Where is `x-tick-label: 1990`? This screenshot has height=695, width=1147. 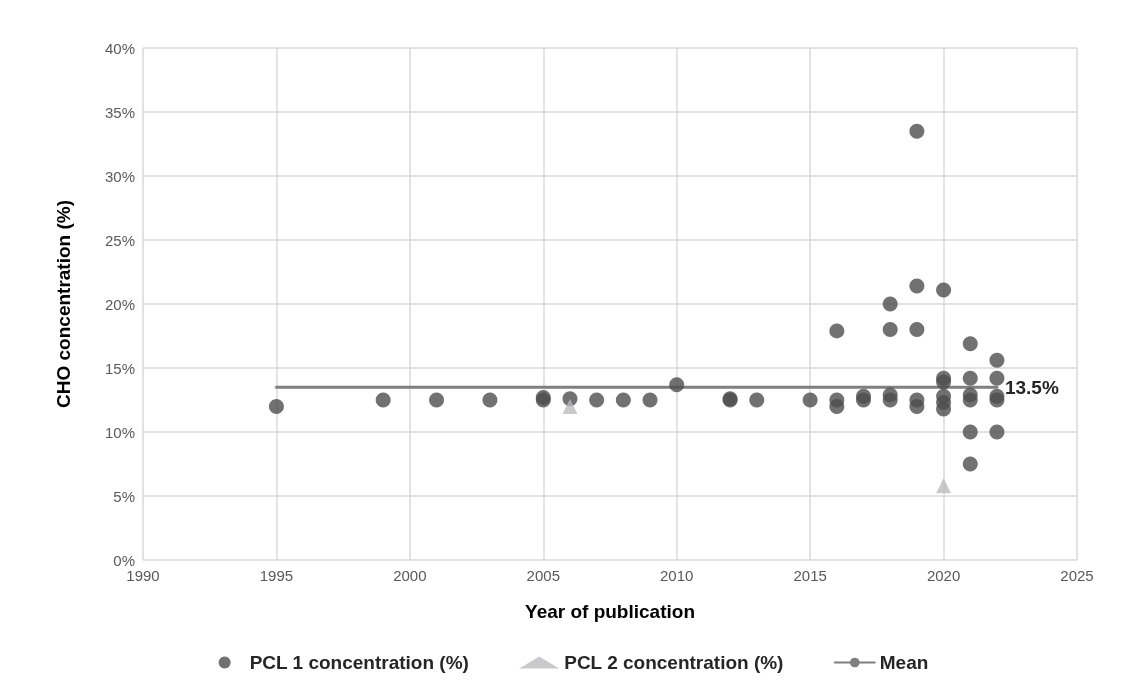 x-tick-label: 1990 is located at coordinates (143, 575).